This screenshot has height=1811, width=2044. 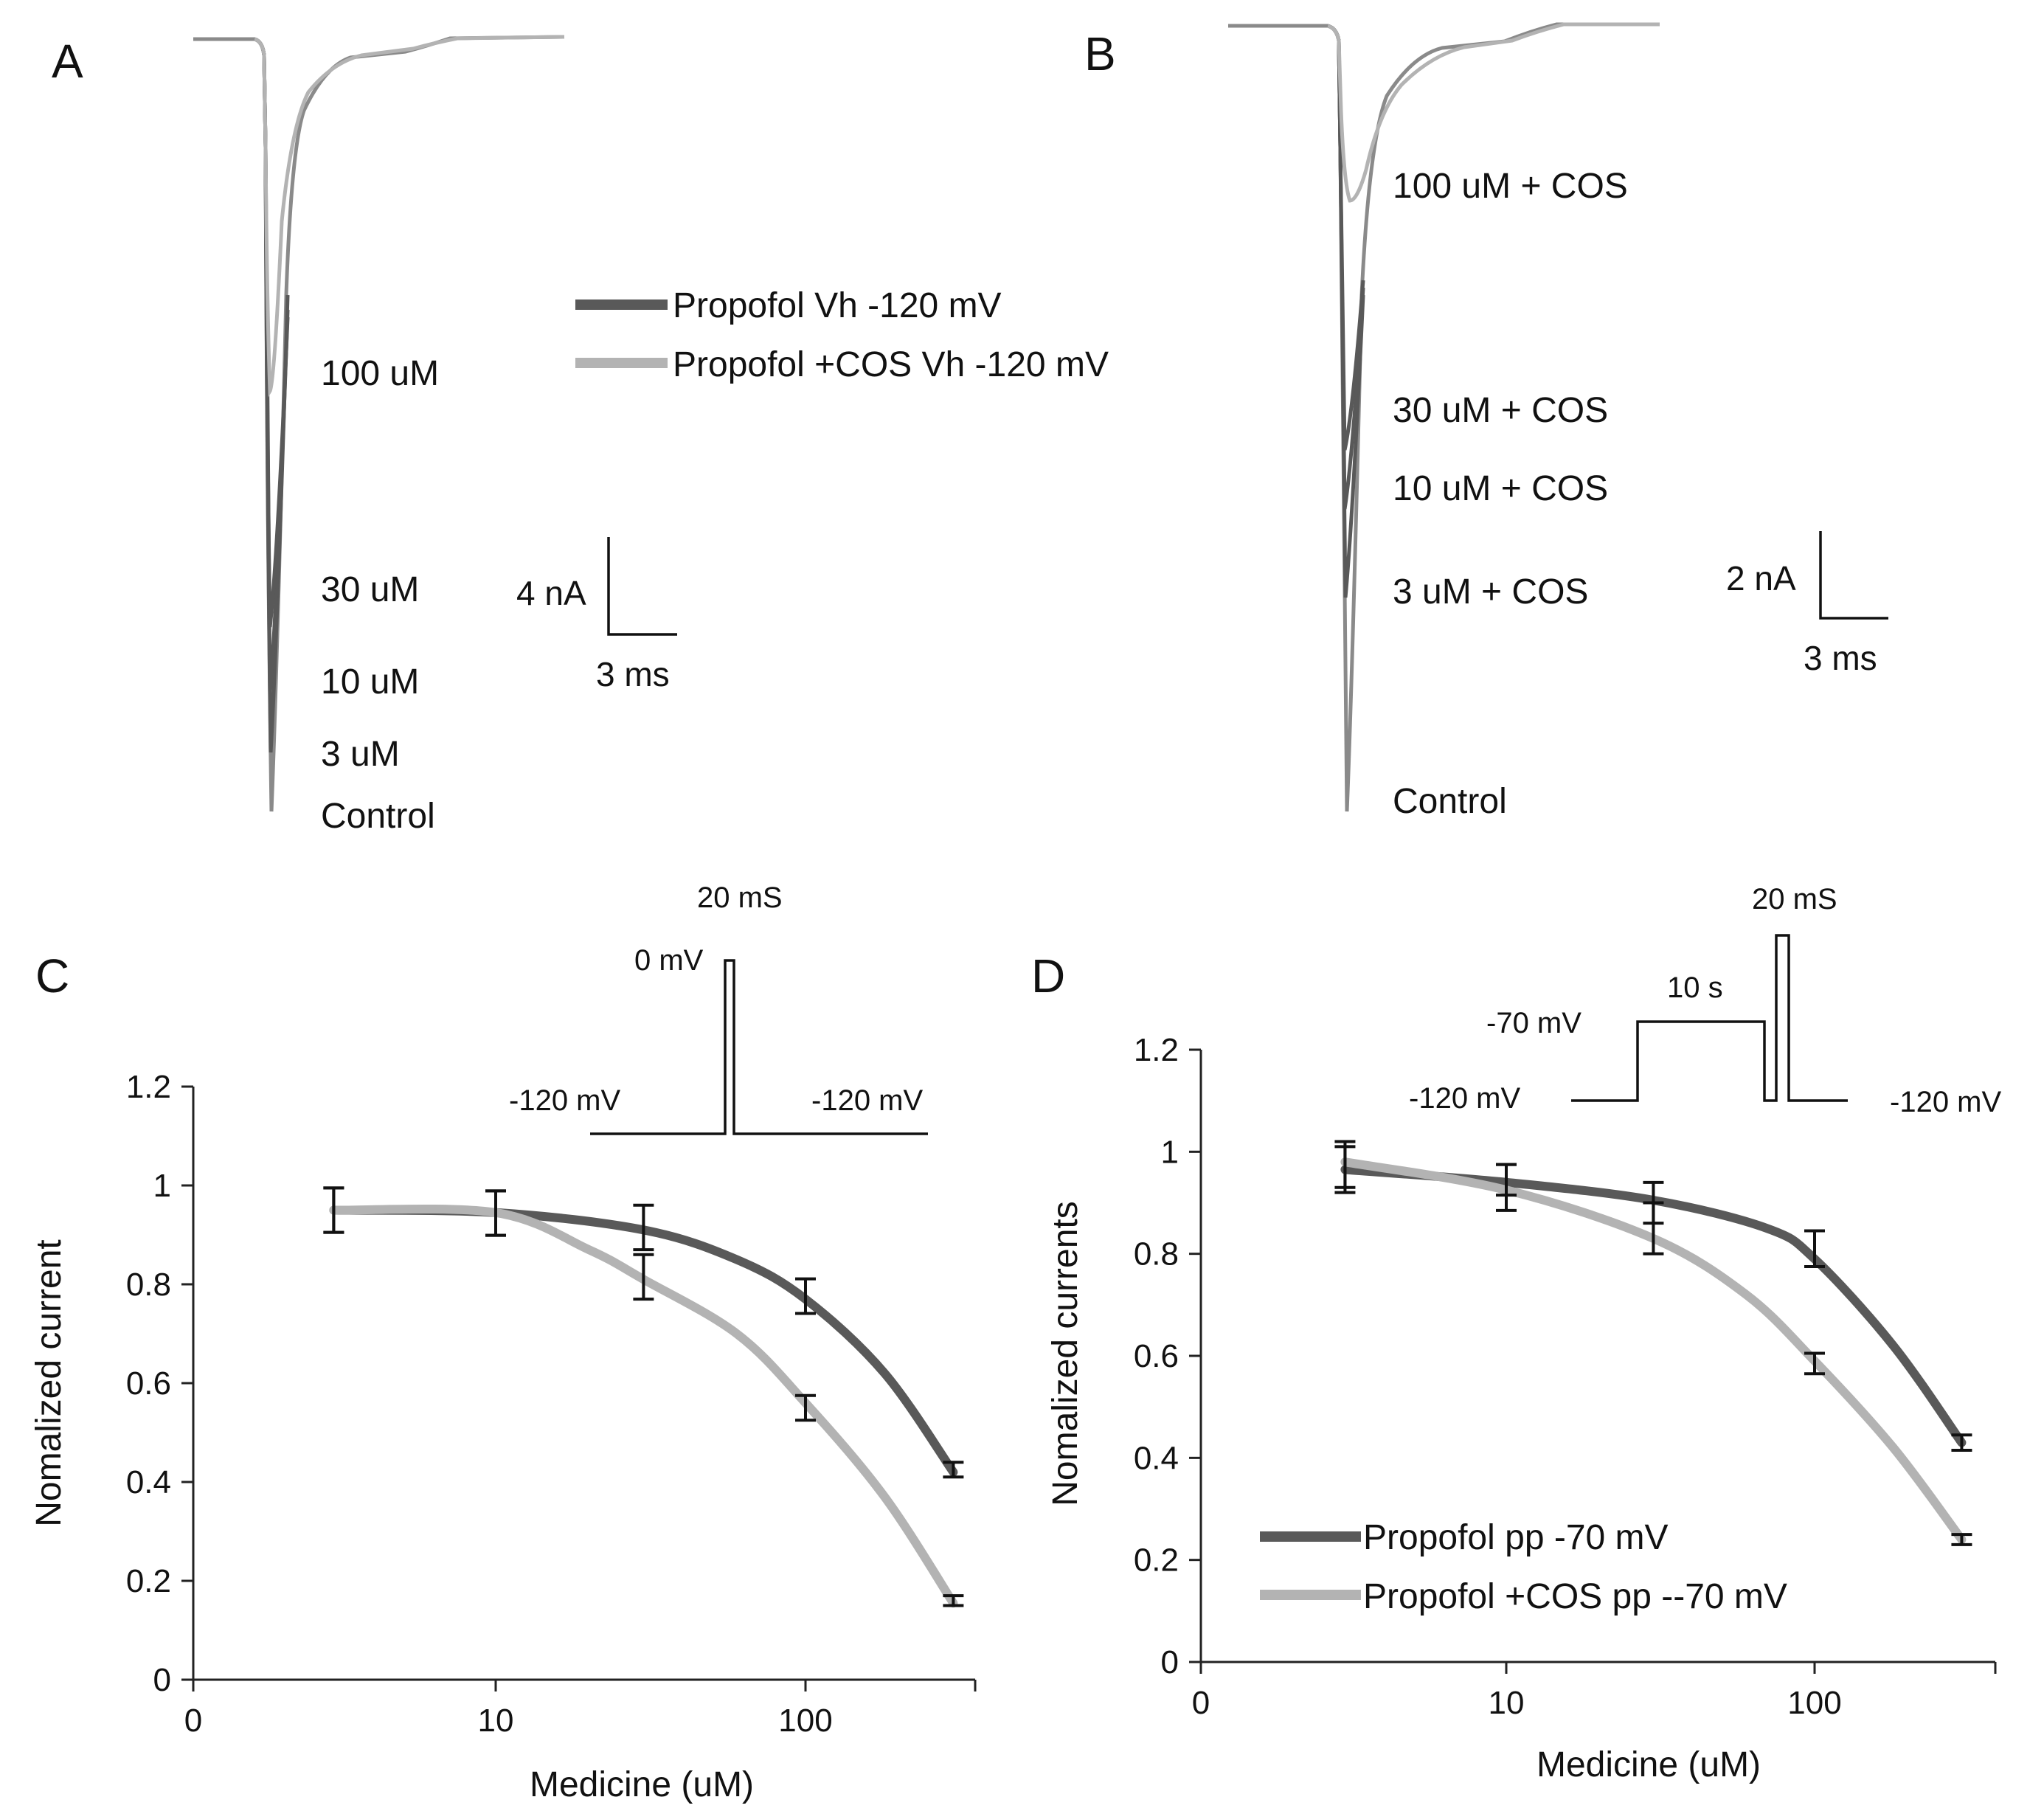 I want to click on chart-d-ytick-label-4: 0.8, so click(x=1156, y=1254).